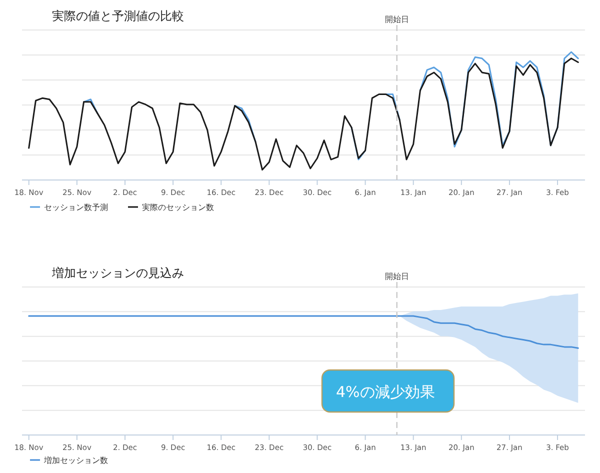 The width and height of the screenshot is (600, 473). Describe the element at coordinates (178, 207) in the screenshot. I see `legend-label: 実際のセッション数` at that location.